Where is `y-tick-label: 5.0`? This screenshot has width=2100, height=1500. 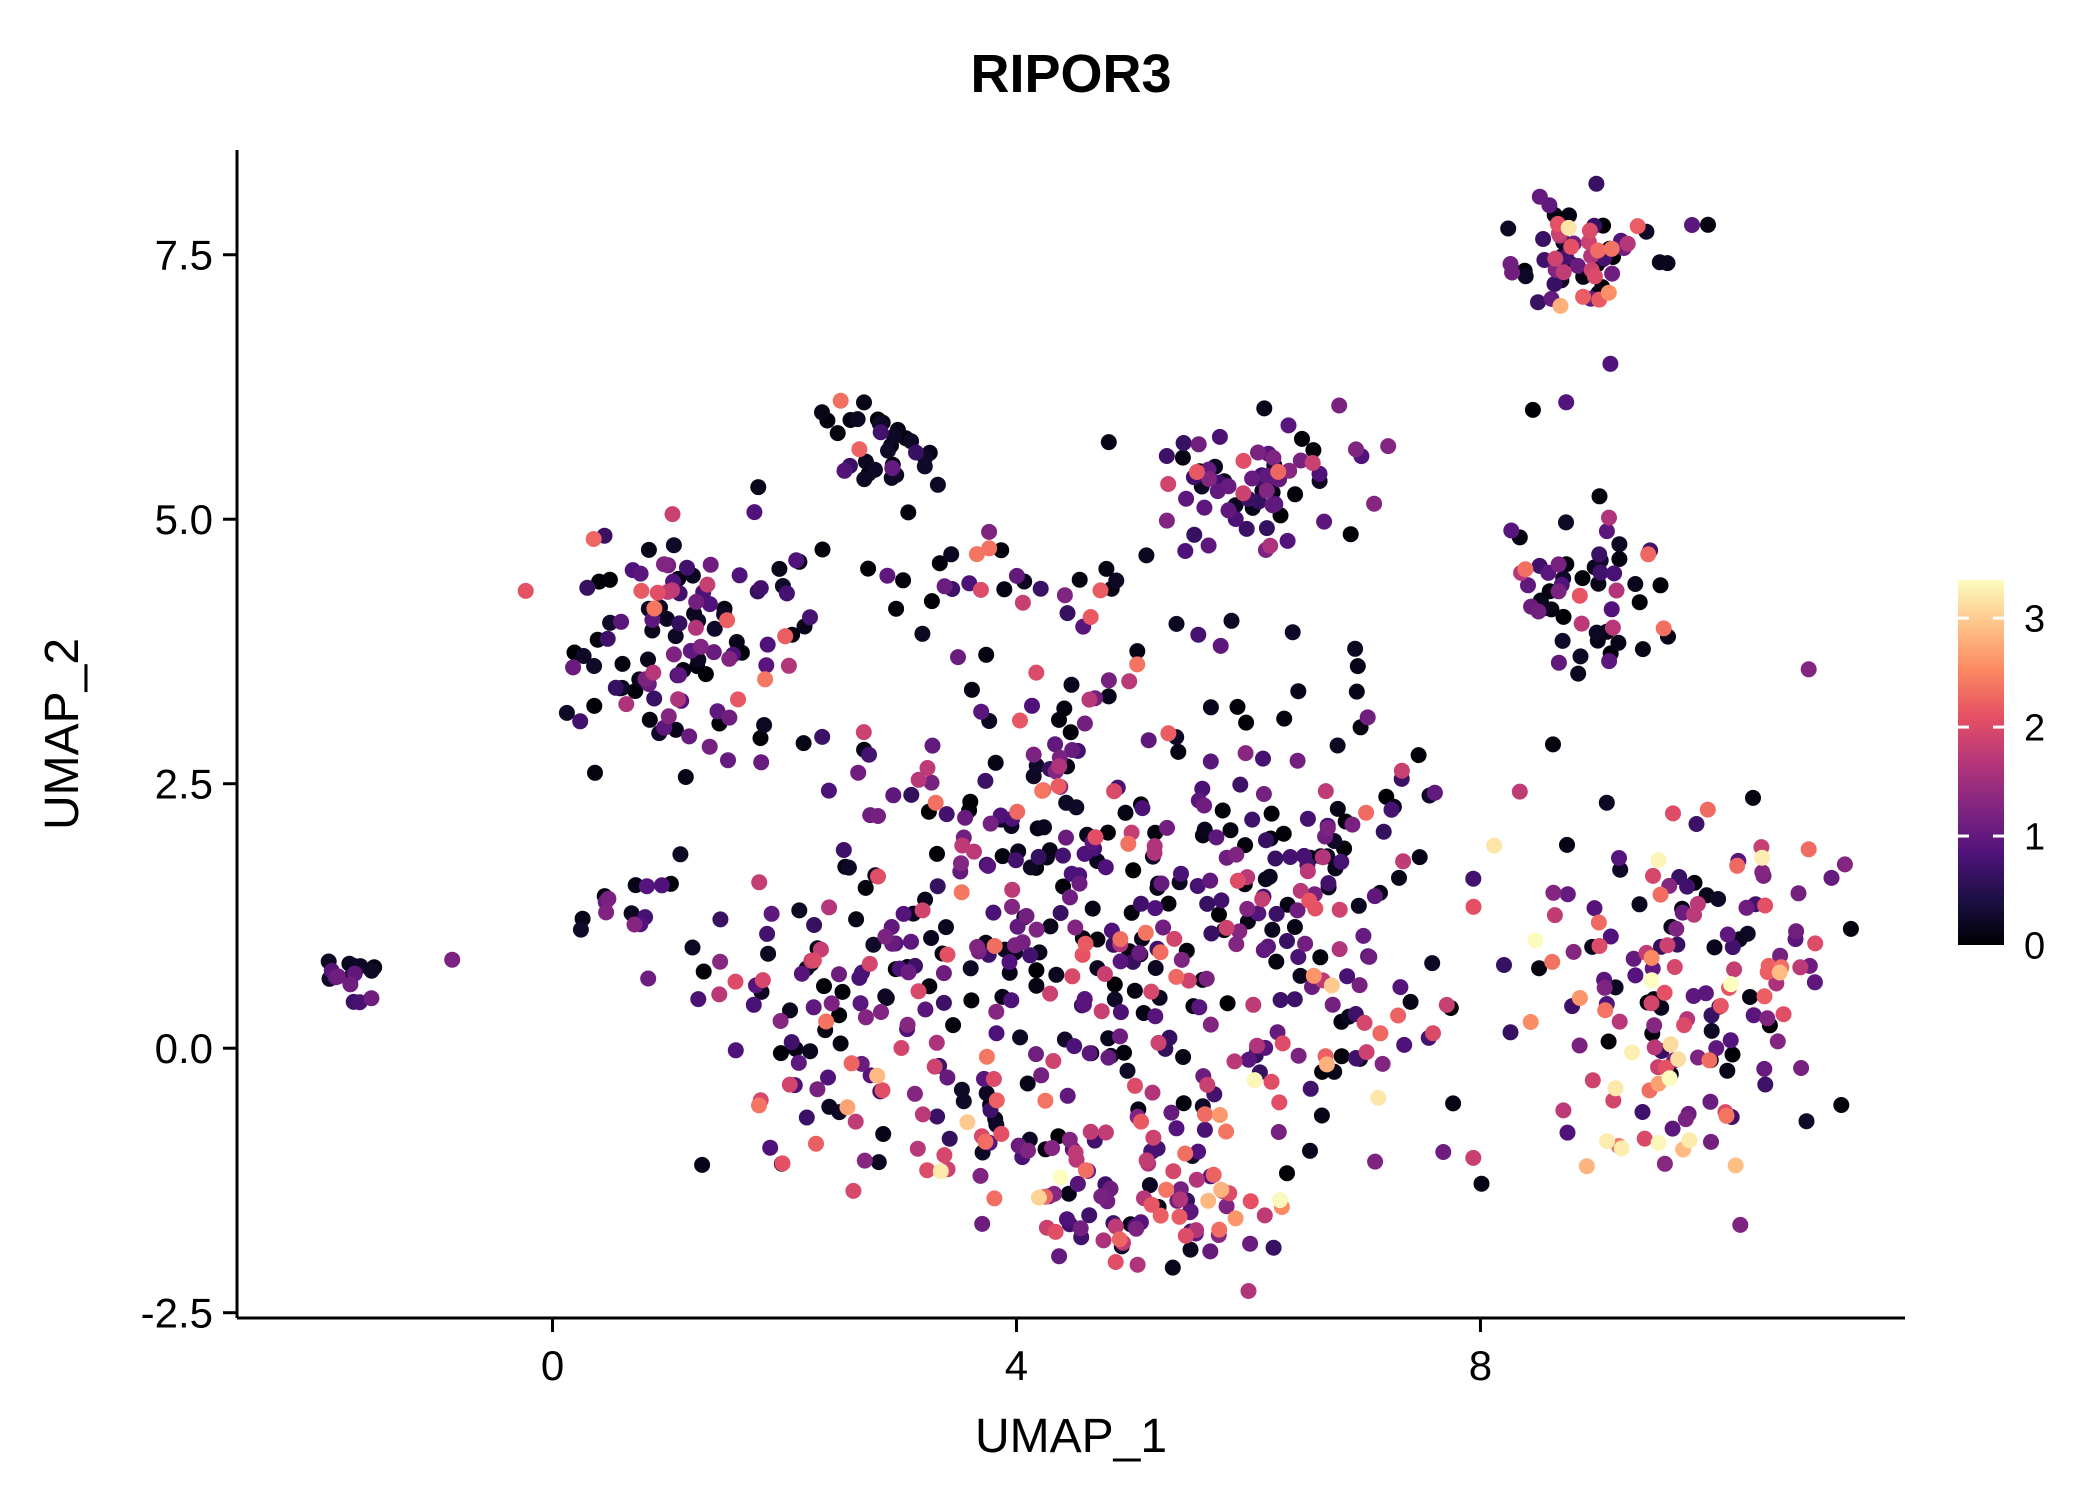 y-tick-label: 5.0 is located at coordinates (184, 519).